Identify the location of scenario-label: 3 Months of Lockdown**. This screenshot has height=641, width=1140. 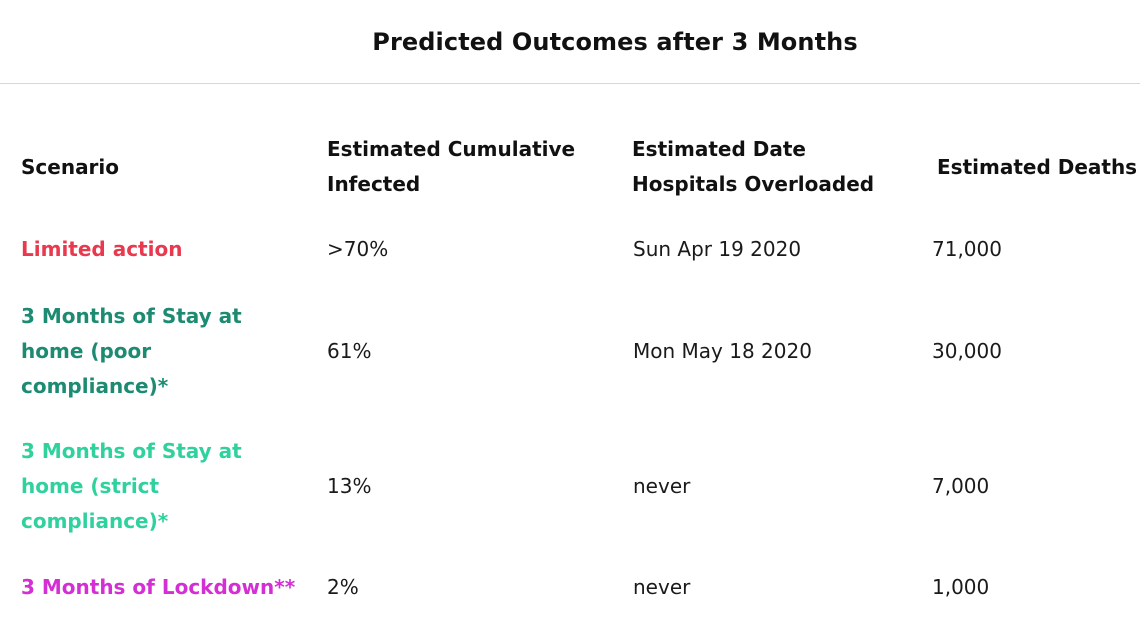
(158, 586).